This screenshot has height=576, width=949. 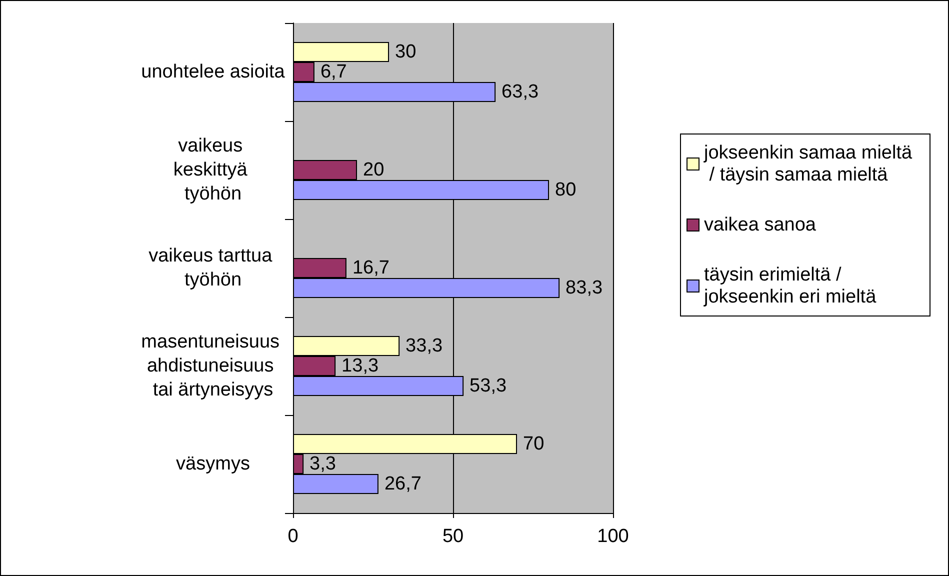 I want to click on x-tick-label: 50, so click(x=453, y=536).